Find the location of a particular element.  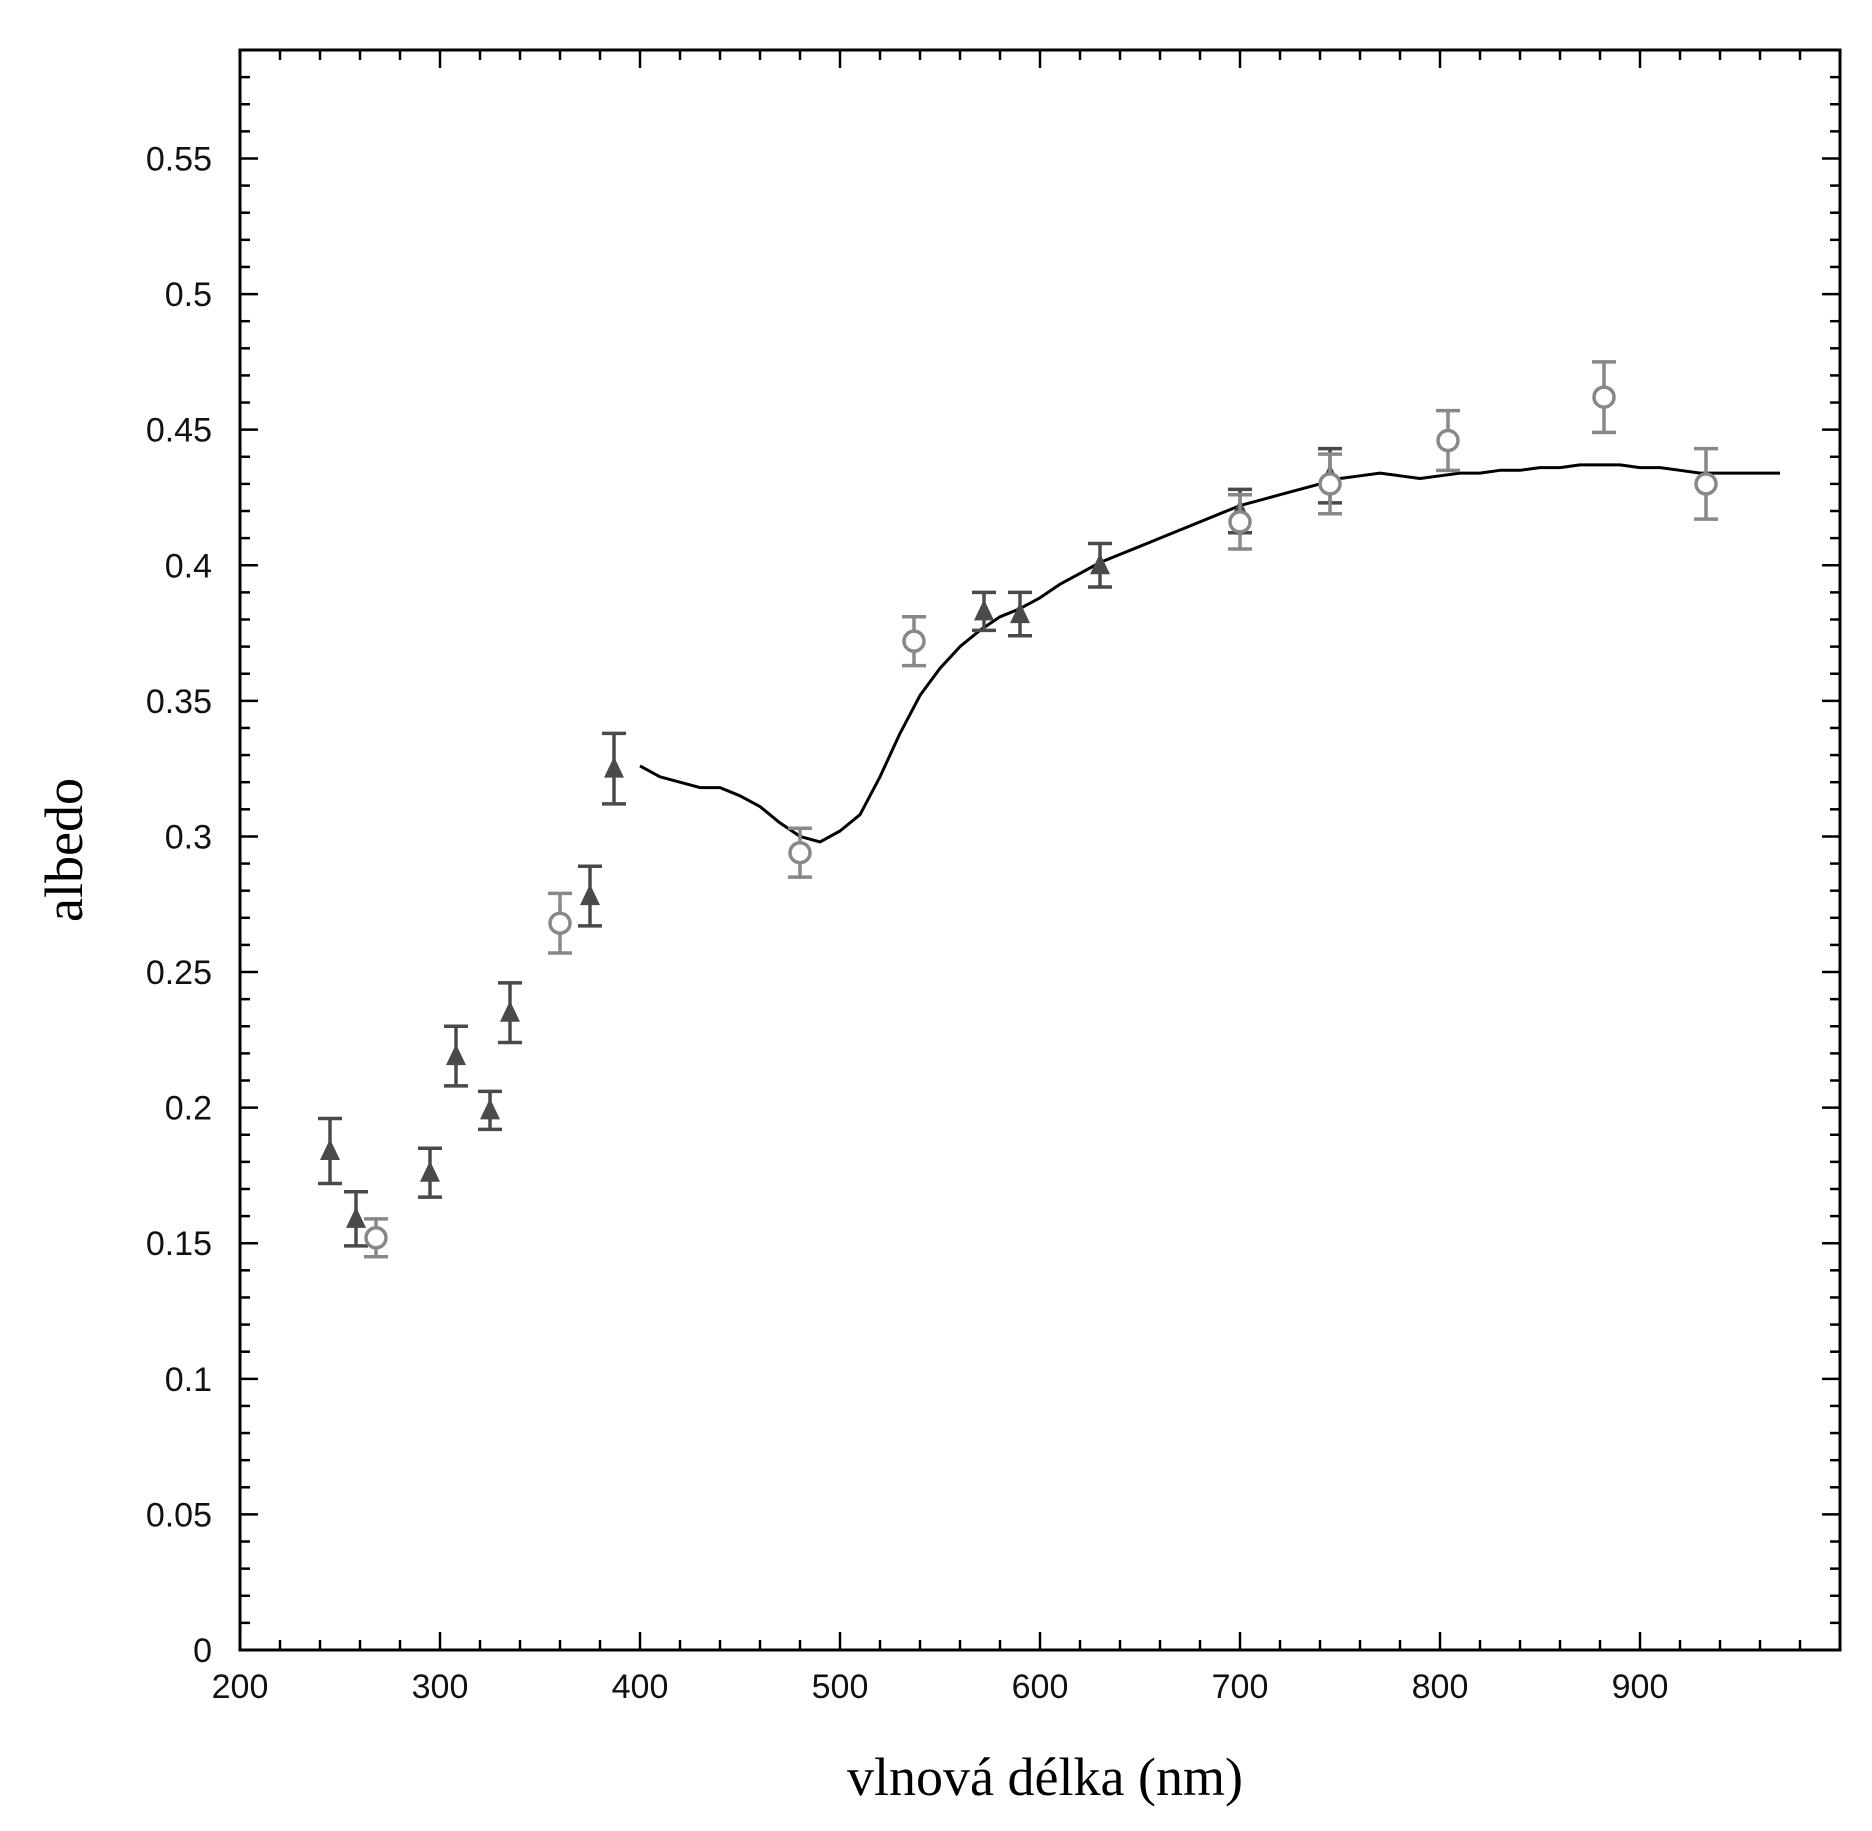

x-tick-label: 400 is located at coordinates (640, 1687).